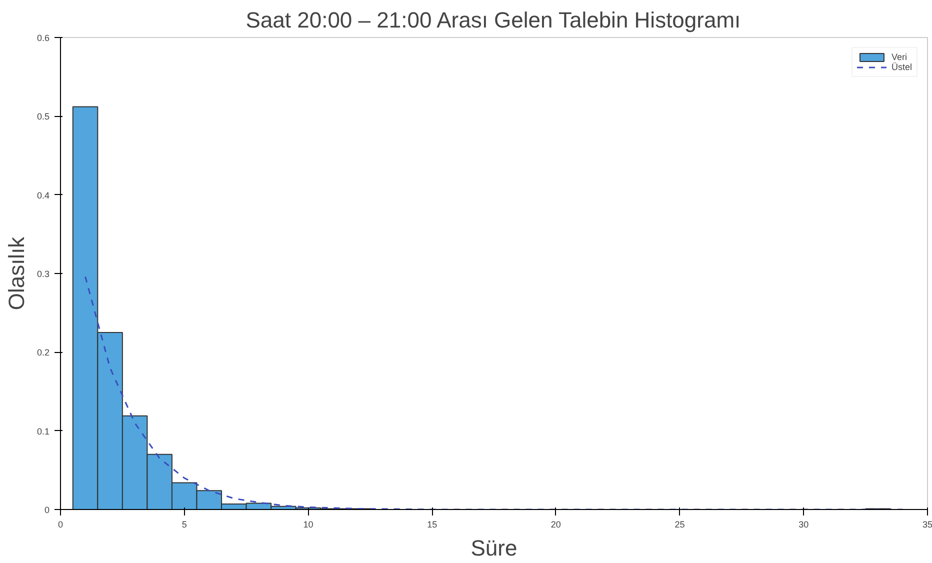 This screenshot has width=932, height=563. I want to click on x-tick-label: 10, so click(308, 525).